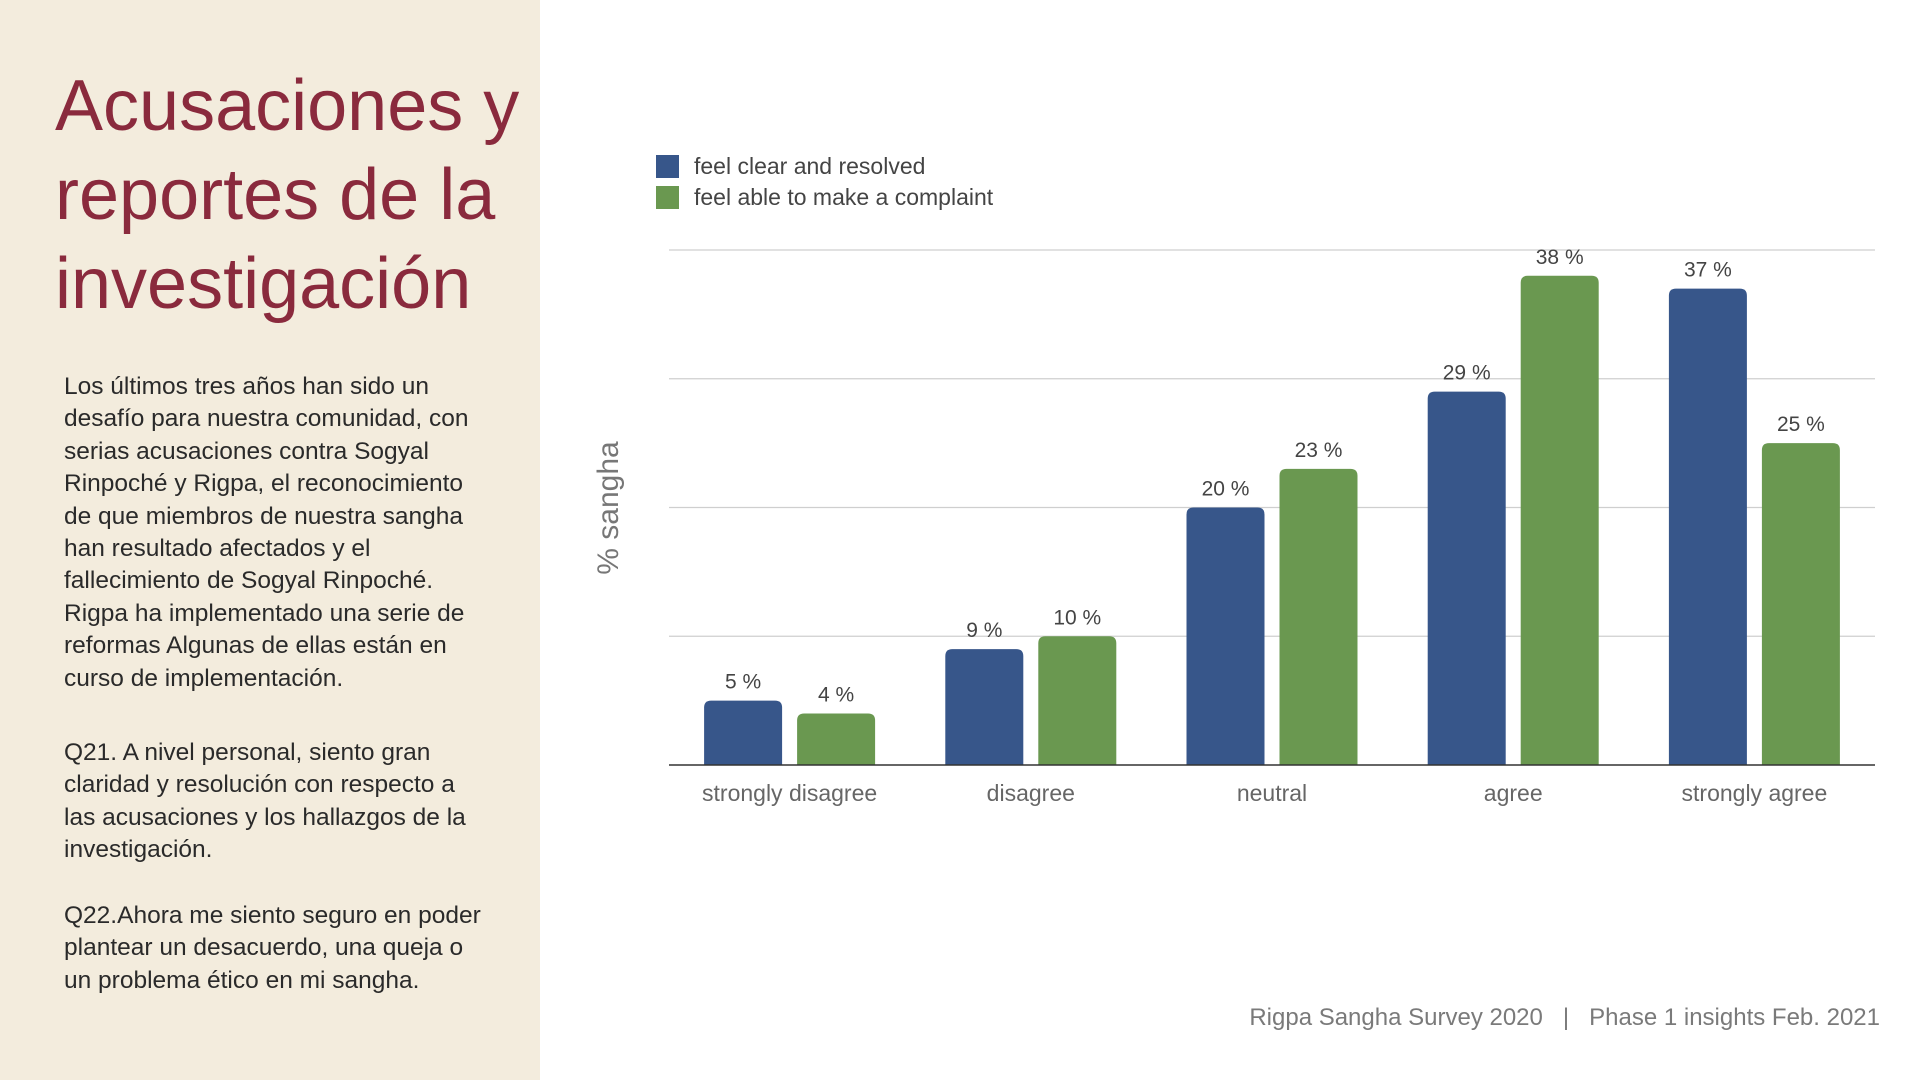 The width and height of the screenshot is (1920, 1080). What do you see at coordinates (743, 732) in the screenshot?
I see `bar-series1-strongly-disagree` at bounding box center [743, 732].